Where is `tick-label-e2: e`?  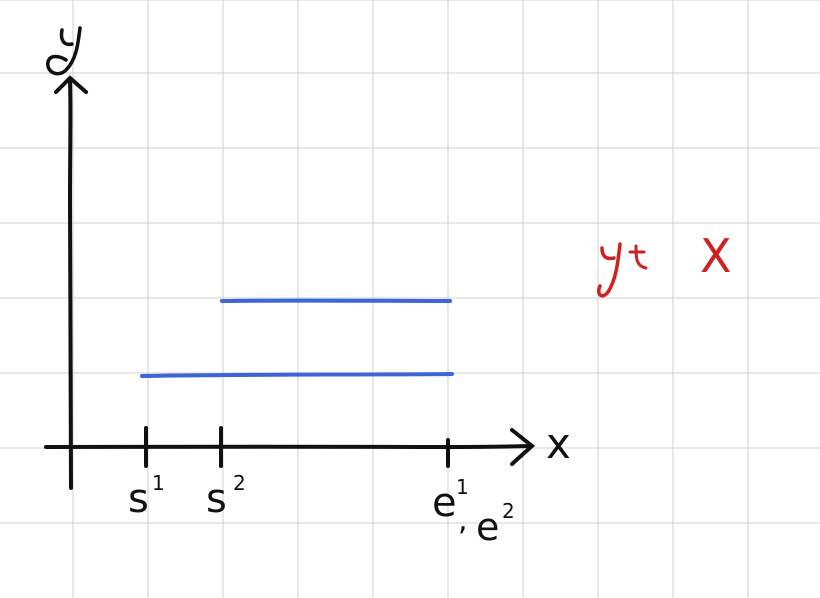
tick-label-e2: e is located at coordinates (487, 527).